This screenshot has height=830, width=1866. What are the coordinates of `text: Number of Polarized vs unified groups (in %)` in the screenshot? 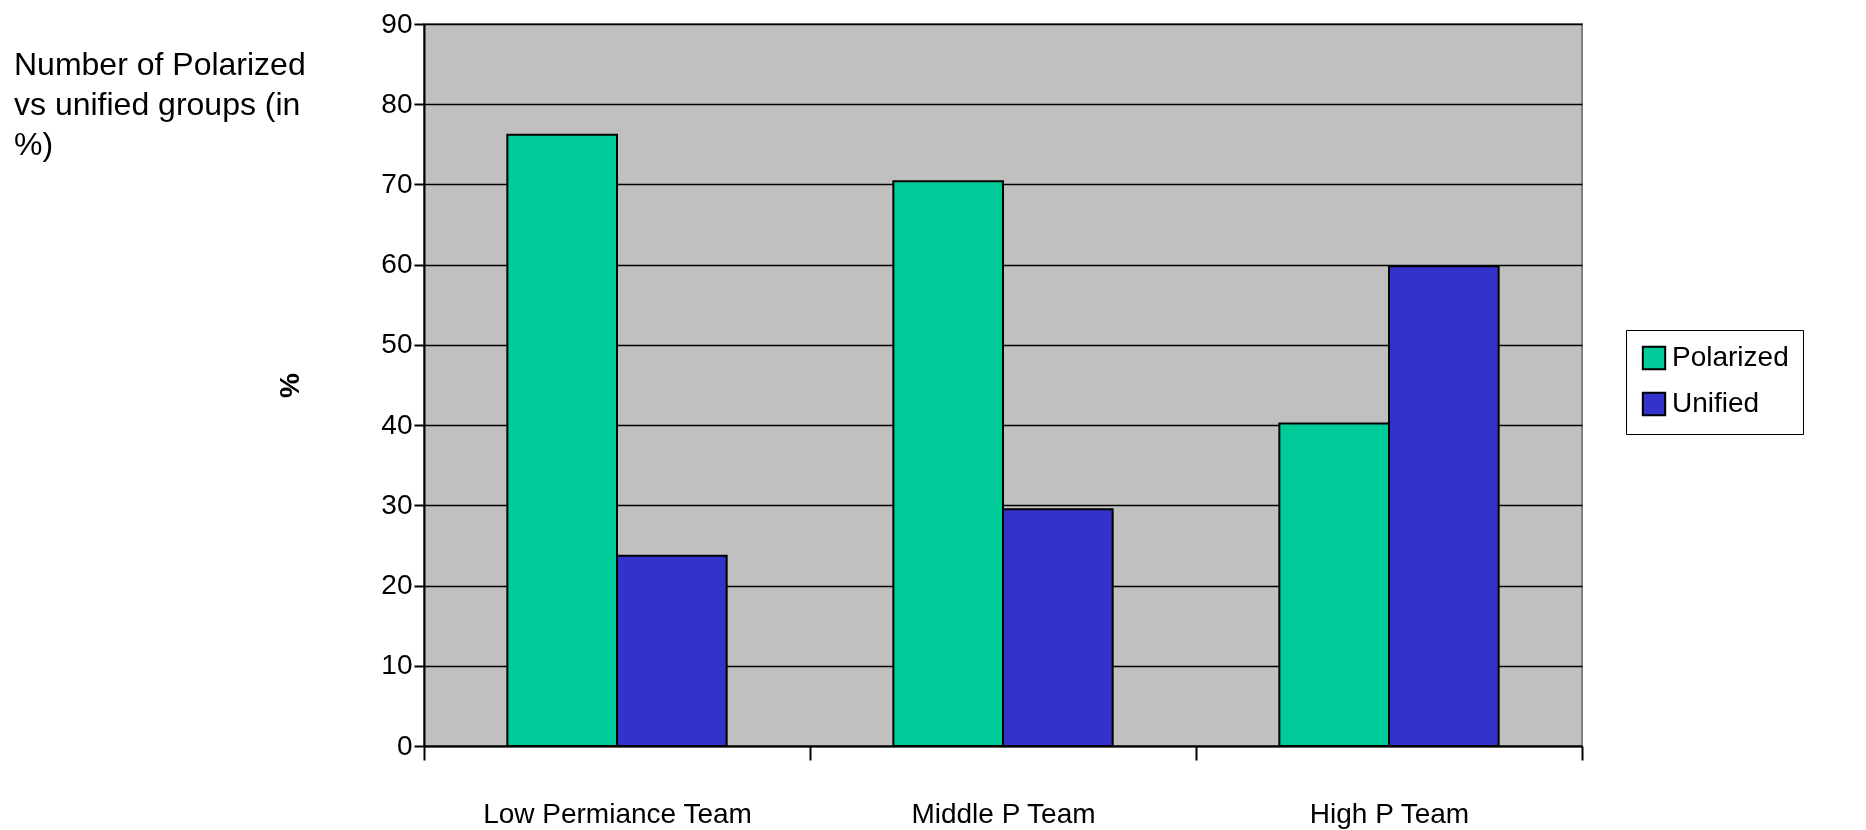 It's located at (160, 104).